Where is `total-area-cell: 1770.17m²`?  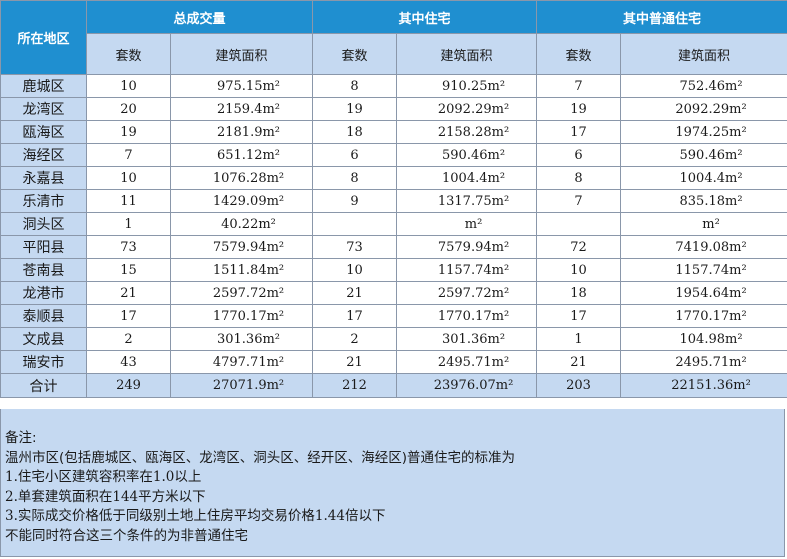
total-area-cell: 1770.17m² is located at coordinates (241, 316).